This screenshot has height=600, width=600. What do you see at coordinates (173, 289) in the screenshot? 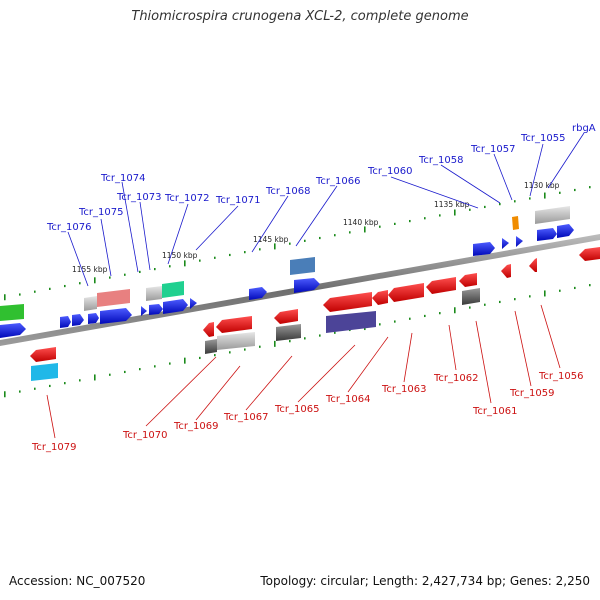
I see `gene-Tcr_1072-teal` at bounding box center [173, 289].